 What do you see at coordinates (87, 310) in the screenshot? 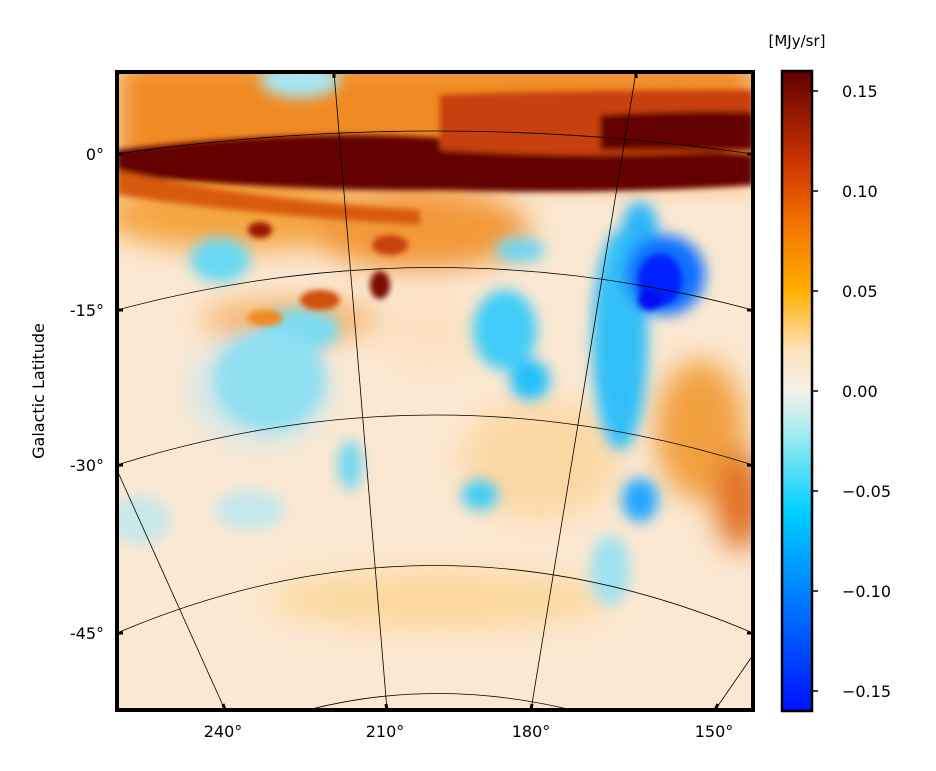
I see `y-tick-label: -15°` at bounding box center [87, 310].